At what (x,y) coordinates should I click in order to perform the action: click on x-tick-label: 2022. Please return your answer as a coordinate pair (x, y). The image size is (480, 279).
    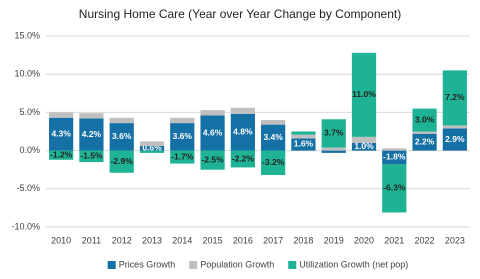
    Looking at the image, I should click on (425, 240).